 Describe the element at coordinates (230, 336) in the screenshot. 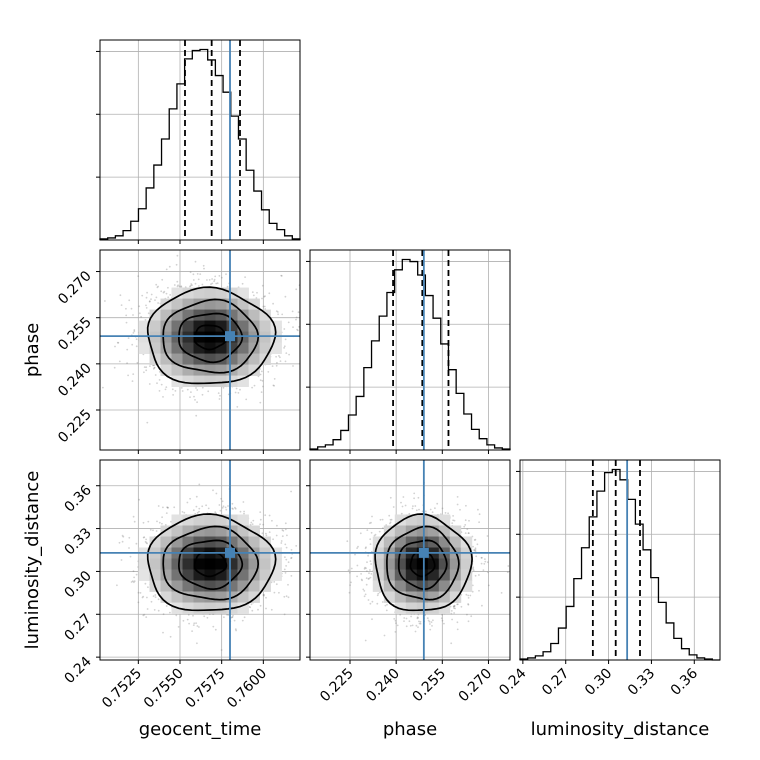

I see `truth-marker` at that location.